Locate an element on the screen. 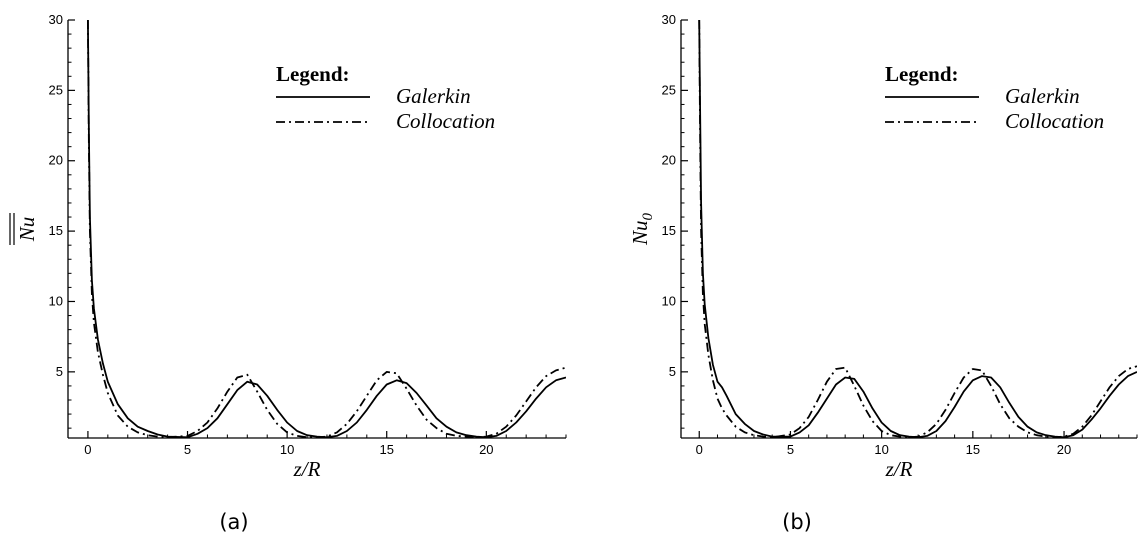  y-axis-label: Nu is located at coordinates (24, 229).